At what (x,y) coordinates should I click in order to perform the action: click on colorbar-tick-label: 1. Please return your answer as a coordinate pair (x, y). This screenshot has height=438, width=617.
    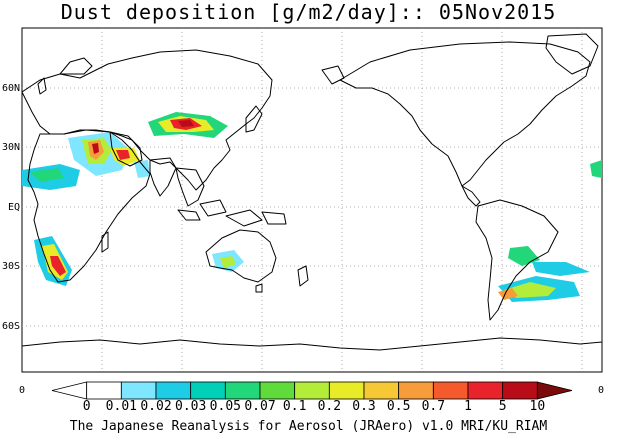
    Looking at the image, I should click on (468, 406).